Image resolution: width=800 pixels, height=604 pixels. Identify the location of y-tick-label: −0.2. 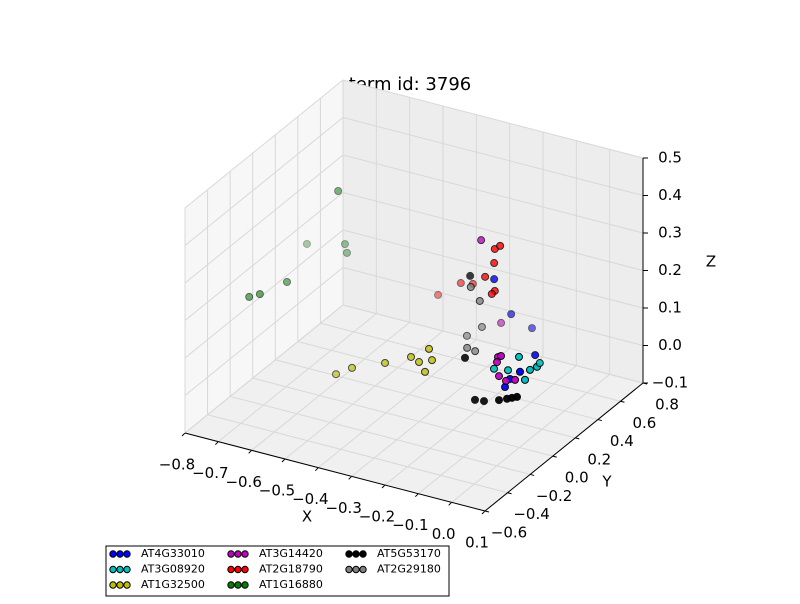
(554, 496).